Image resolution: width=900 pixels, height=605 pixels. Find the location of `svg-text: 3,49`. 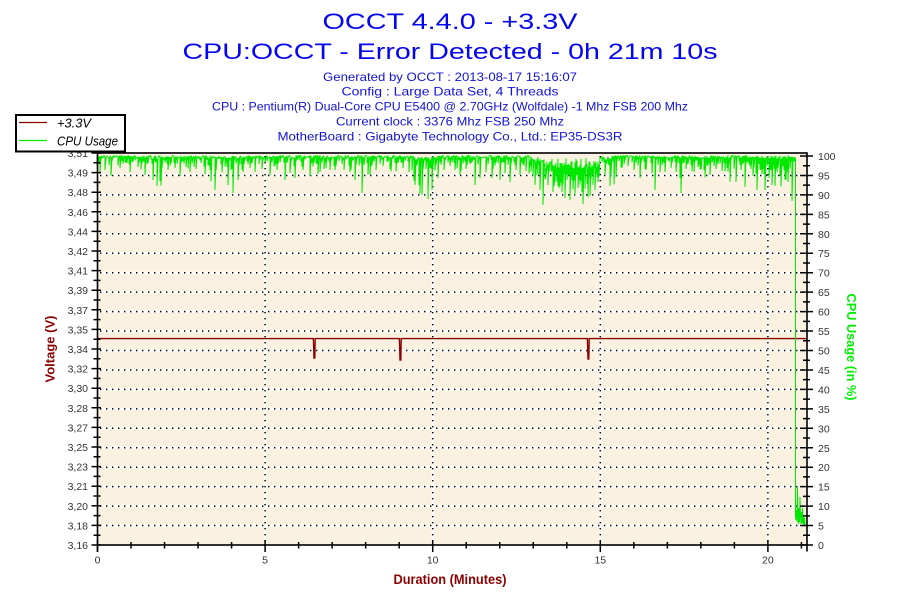

svg-text: 3,49 is located at coordinates (78, 174).